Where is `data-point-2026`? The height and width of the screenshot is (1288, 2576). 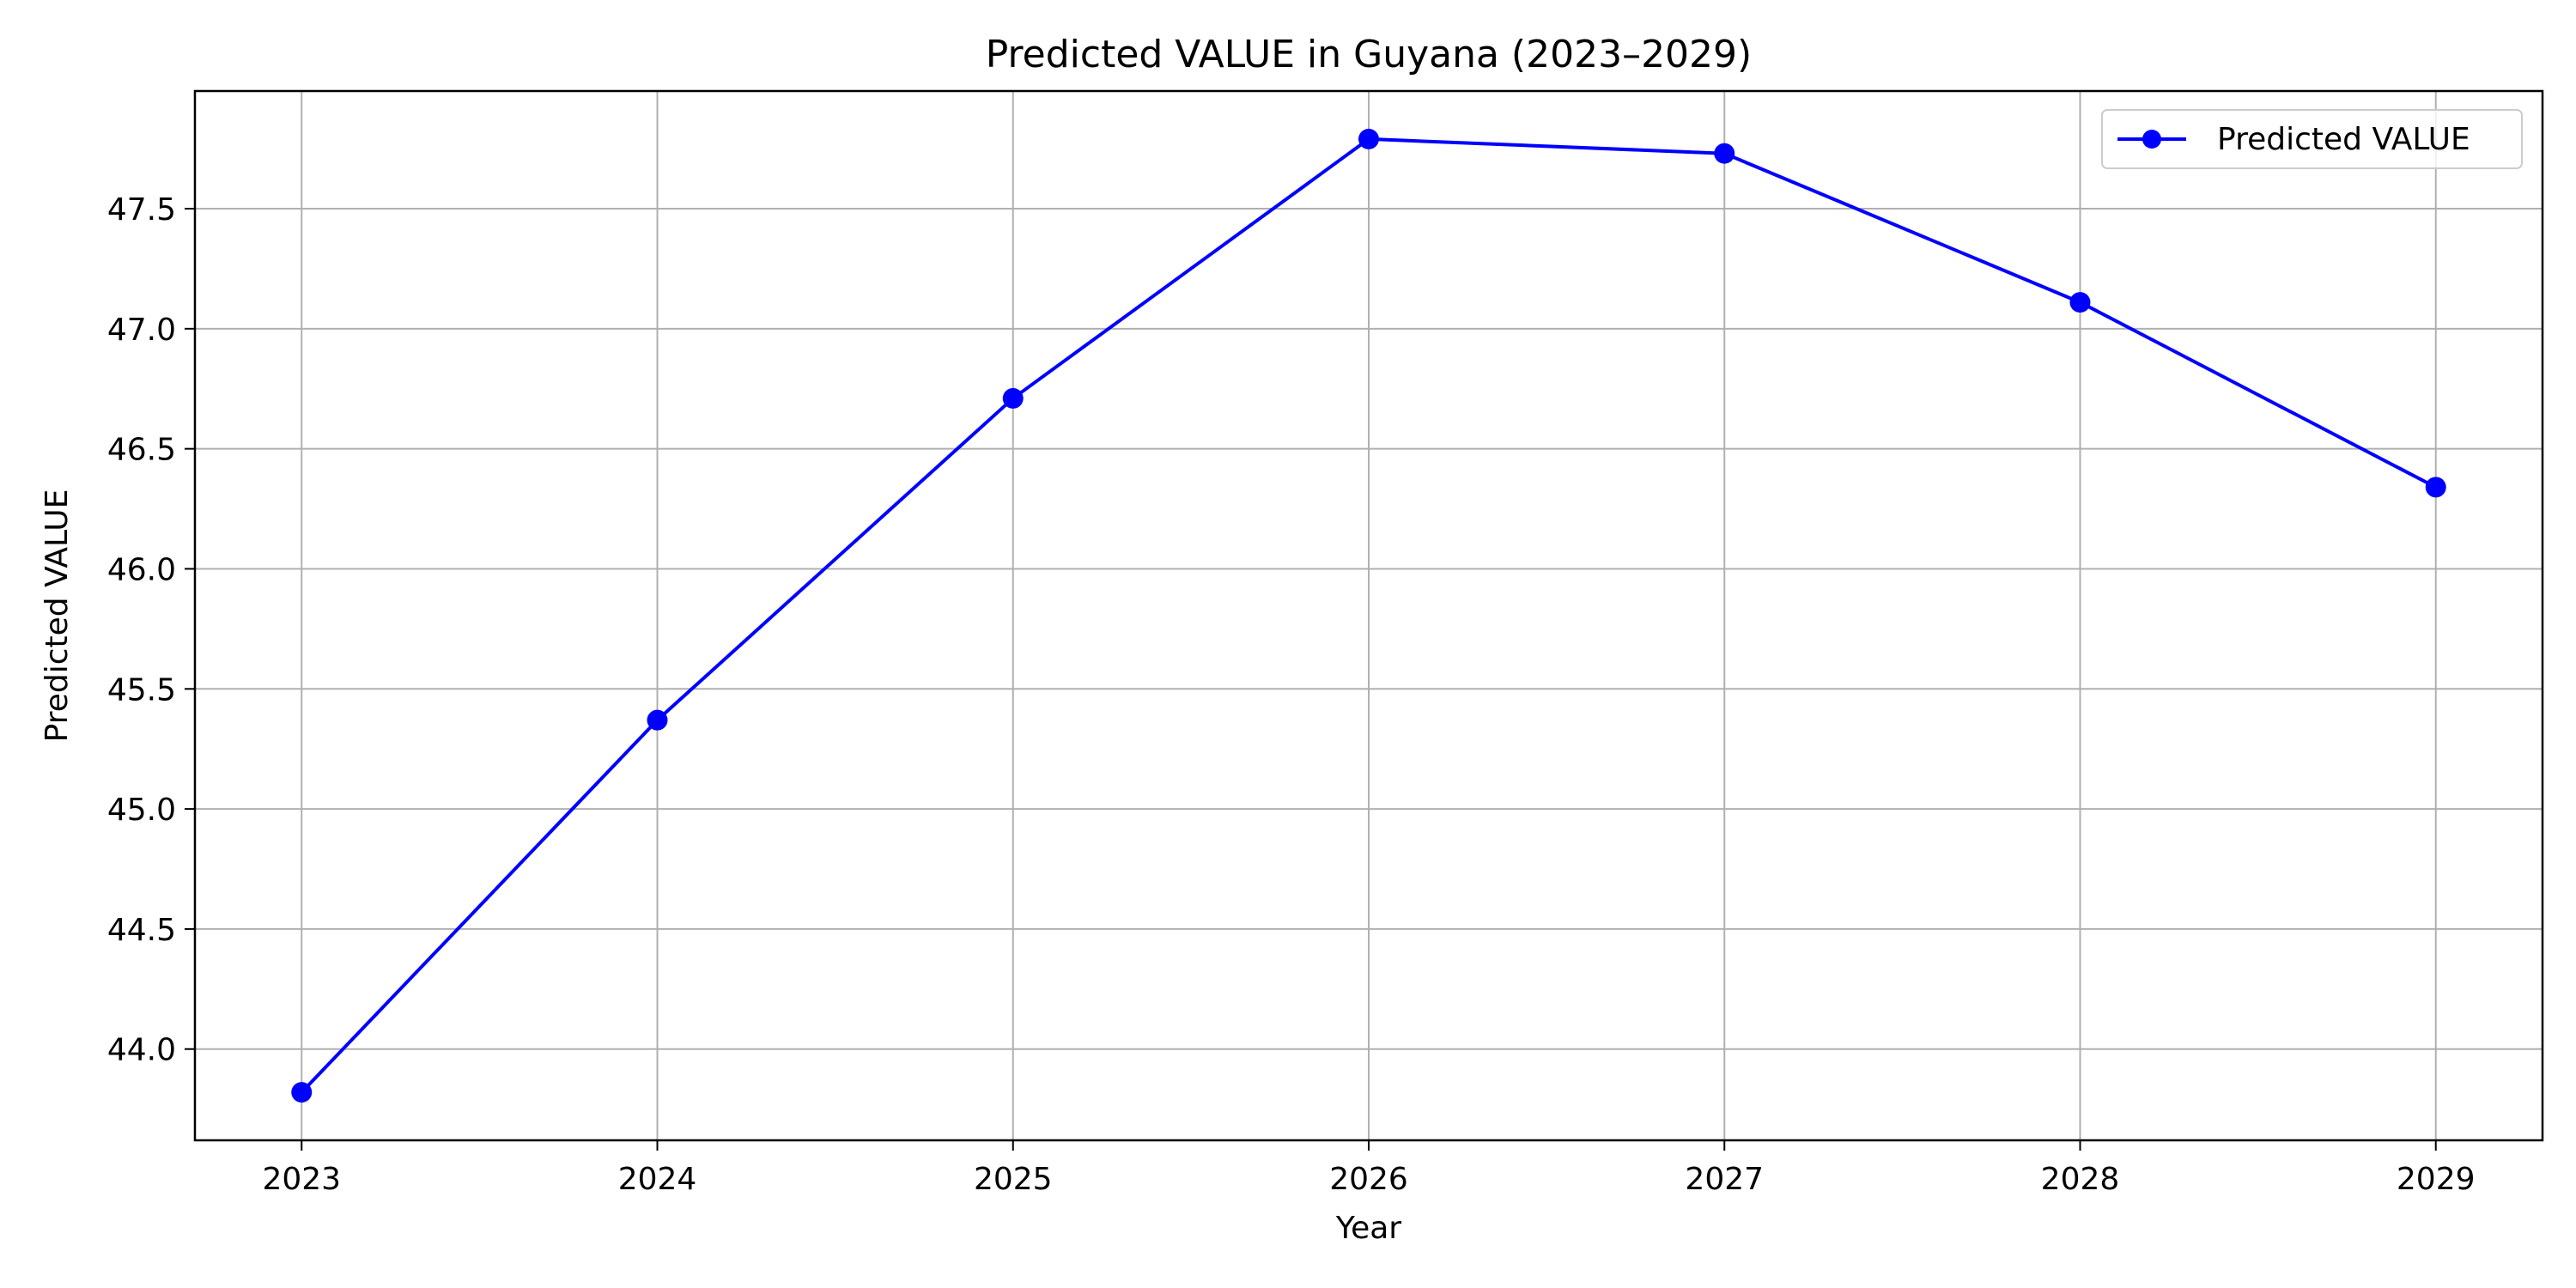 data-point-2026 is located at coordinates (1368, 138).